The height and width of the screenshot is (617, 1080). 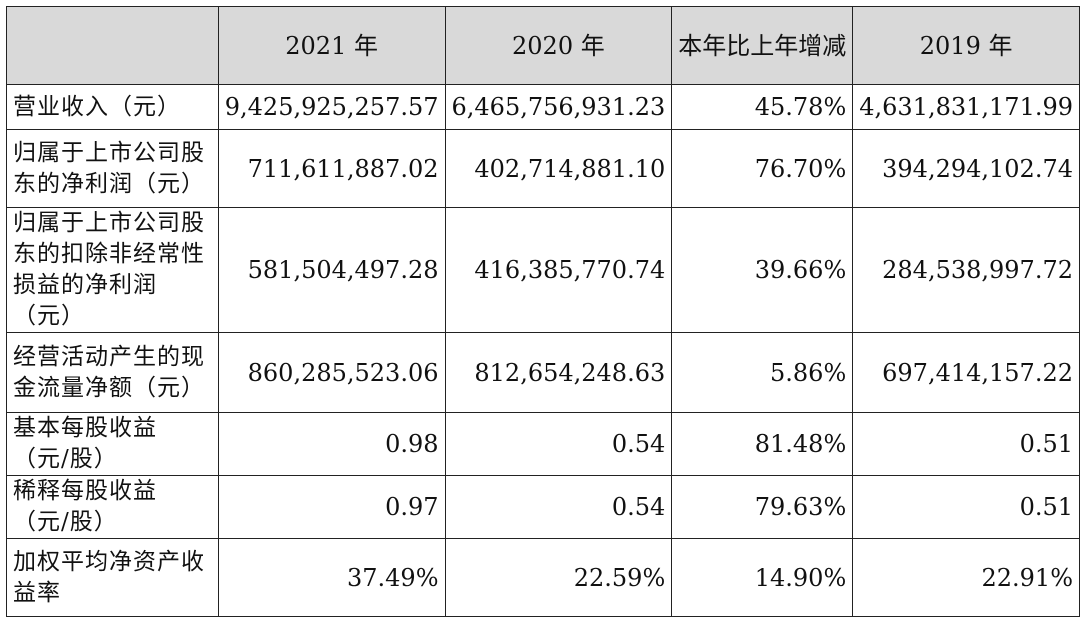 I want to click on header-2020: 2020 年, so click(x=558, y=45).